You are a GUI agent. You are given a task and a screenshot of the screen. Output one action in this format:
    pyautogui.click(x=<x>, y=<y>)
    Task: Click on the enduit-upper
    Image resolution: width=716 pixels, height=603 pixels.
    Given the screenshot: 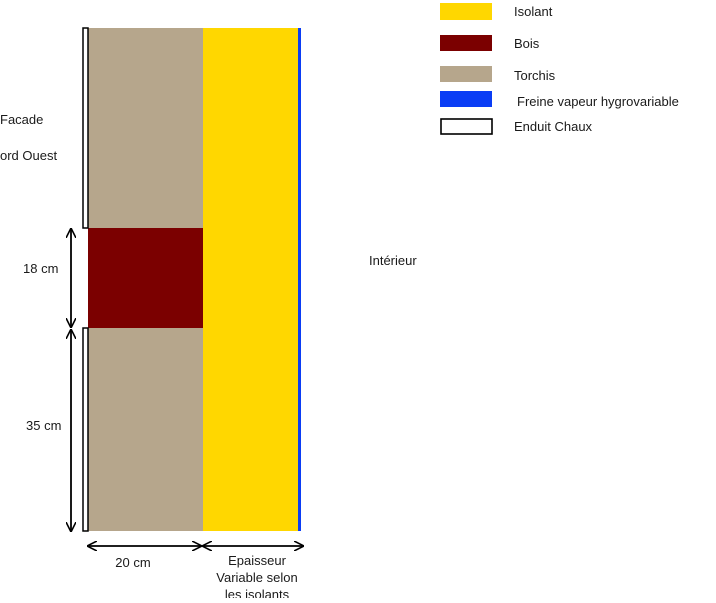 What is the action you would take?
    pyautogui.click(x=85, y=128)
    